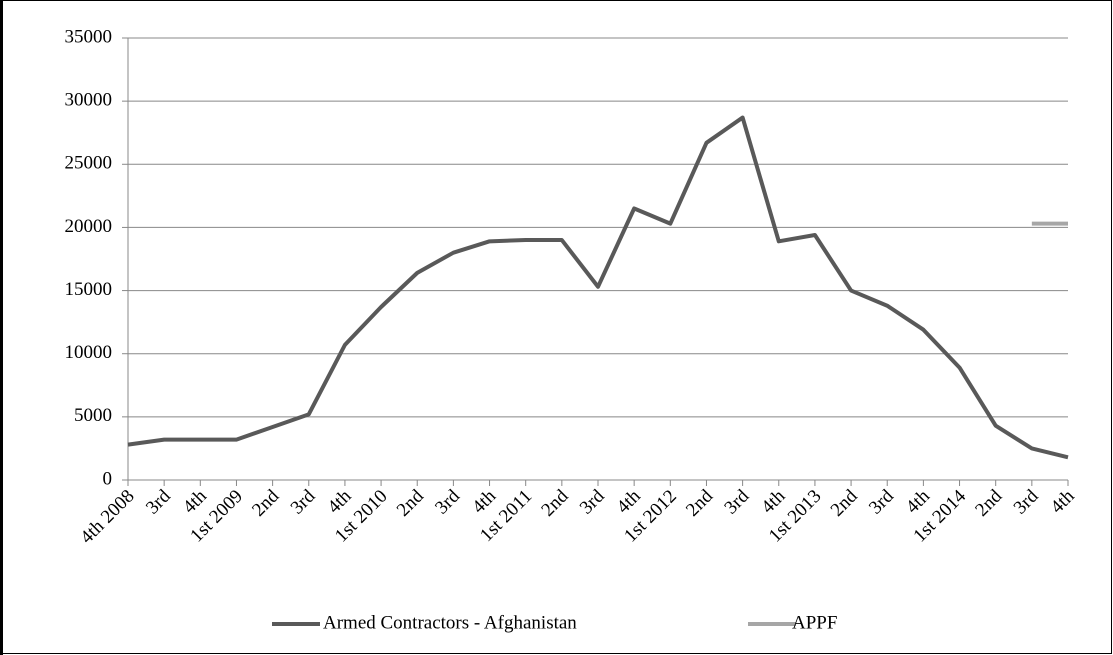 This screenshot has height=655, width=1113. What do you see at coordinates (108, 478) in the screenshot?
I see `y-tick-label: 0` at bounding box center [108, 478].